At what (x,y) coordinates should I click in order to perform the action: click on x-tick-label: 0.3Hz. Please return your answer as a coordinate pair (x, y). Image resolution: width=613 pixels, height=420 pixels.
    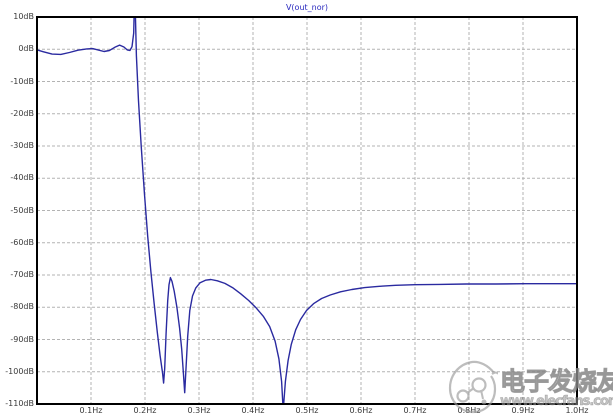
    Looking at the image, I should click on (199, 410).